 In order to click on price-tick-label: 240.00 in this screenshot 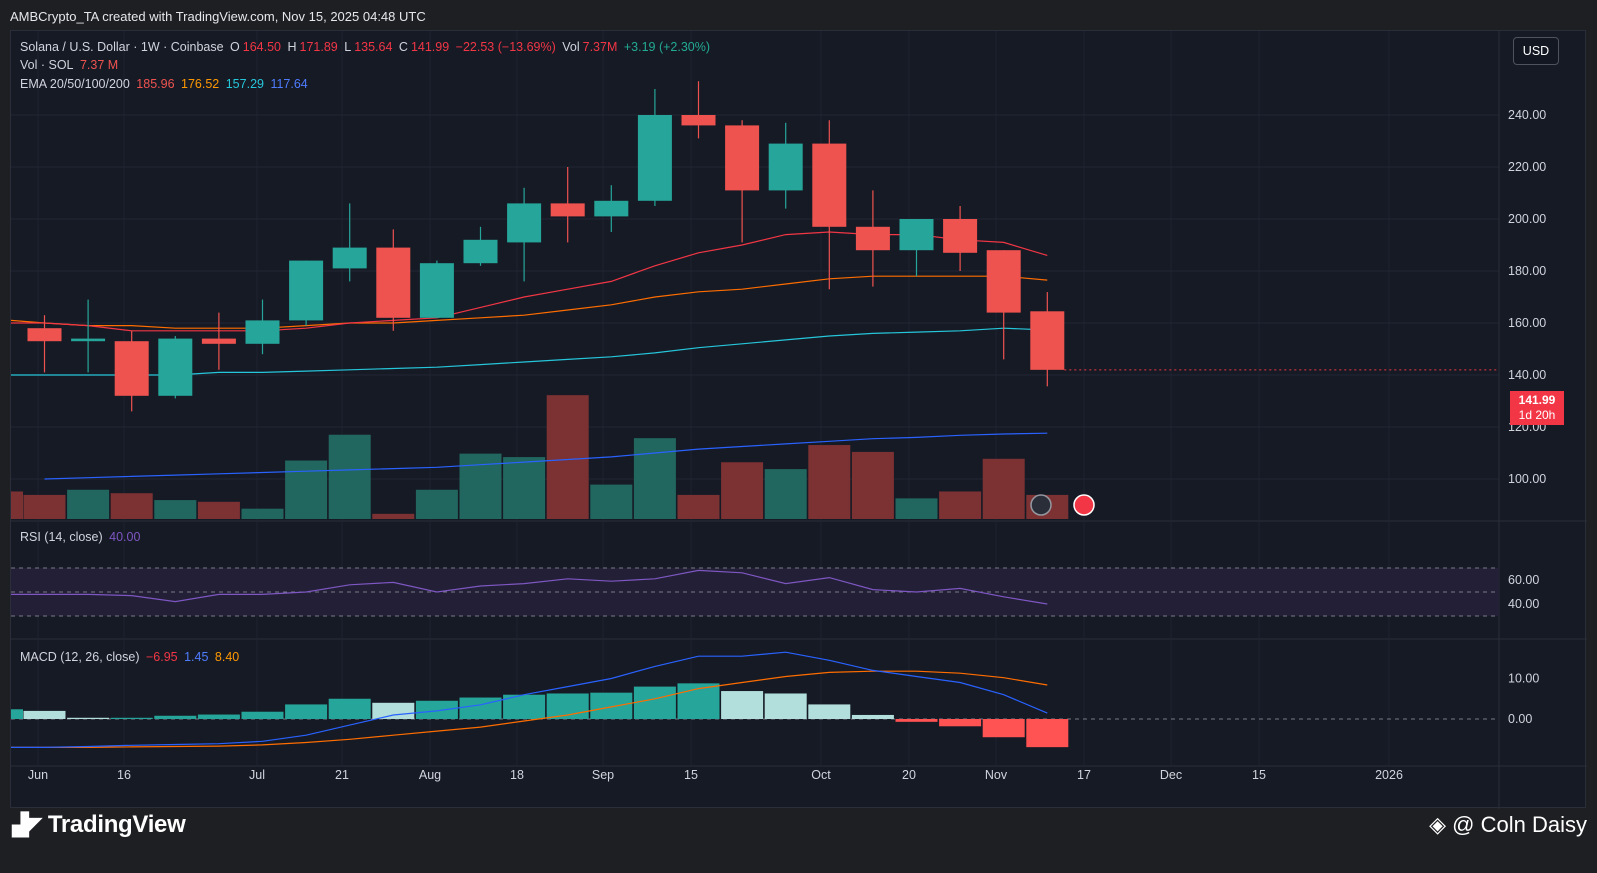, I will do `click(1527, 115)`.